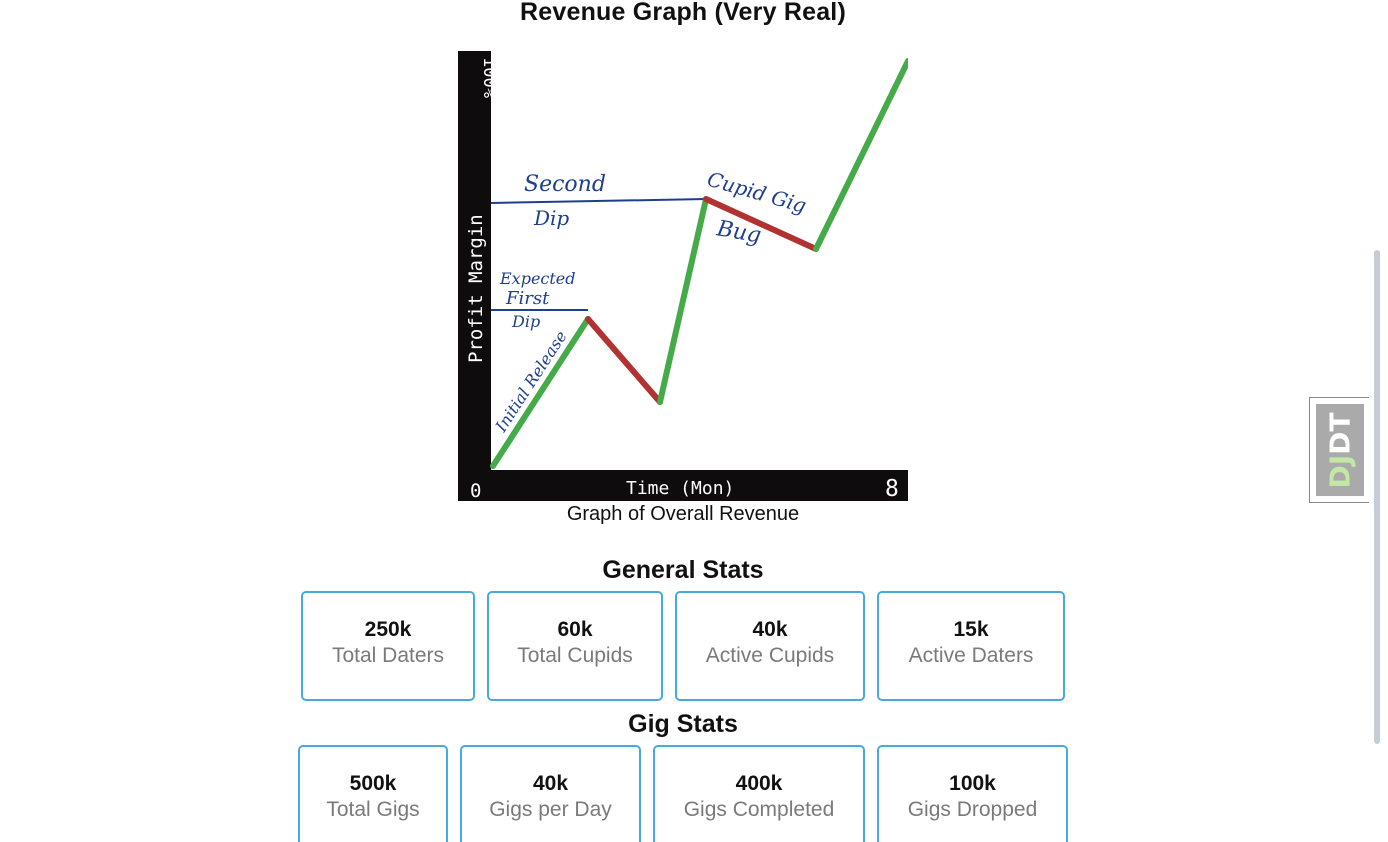 Image resolution: width=1388 pixels, height=842 pixels. I want to click on graph-title: Revenue Graph (Very Real), so click(683, 13).